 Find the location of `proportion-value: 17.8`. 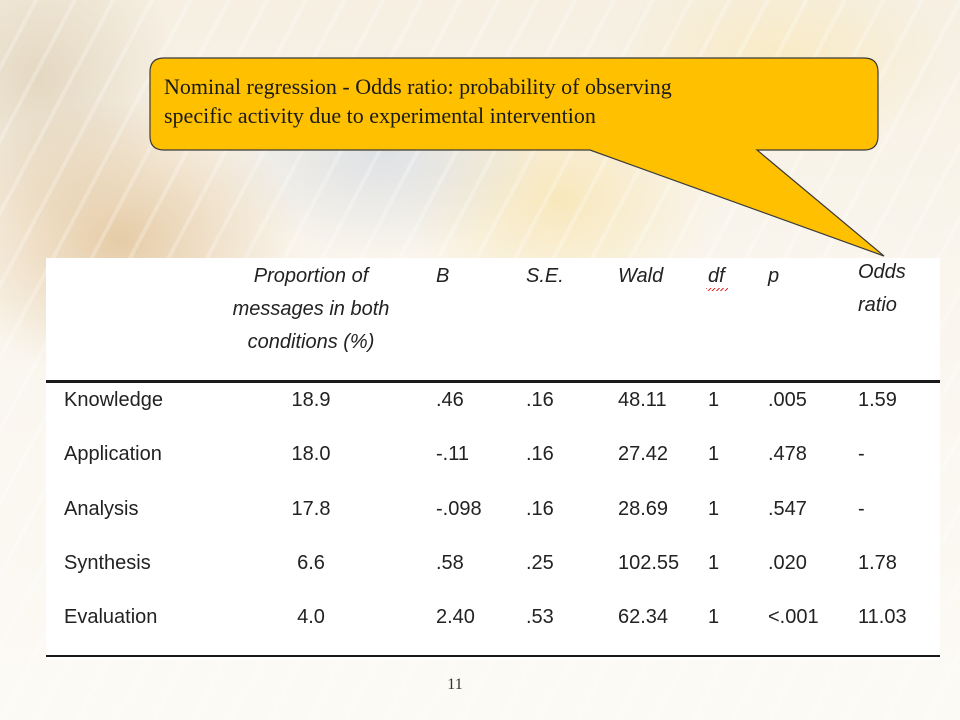

proportion-value: 17.8 is located at coordinates (311, 509).